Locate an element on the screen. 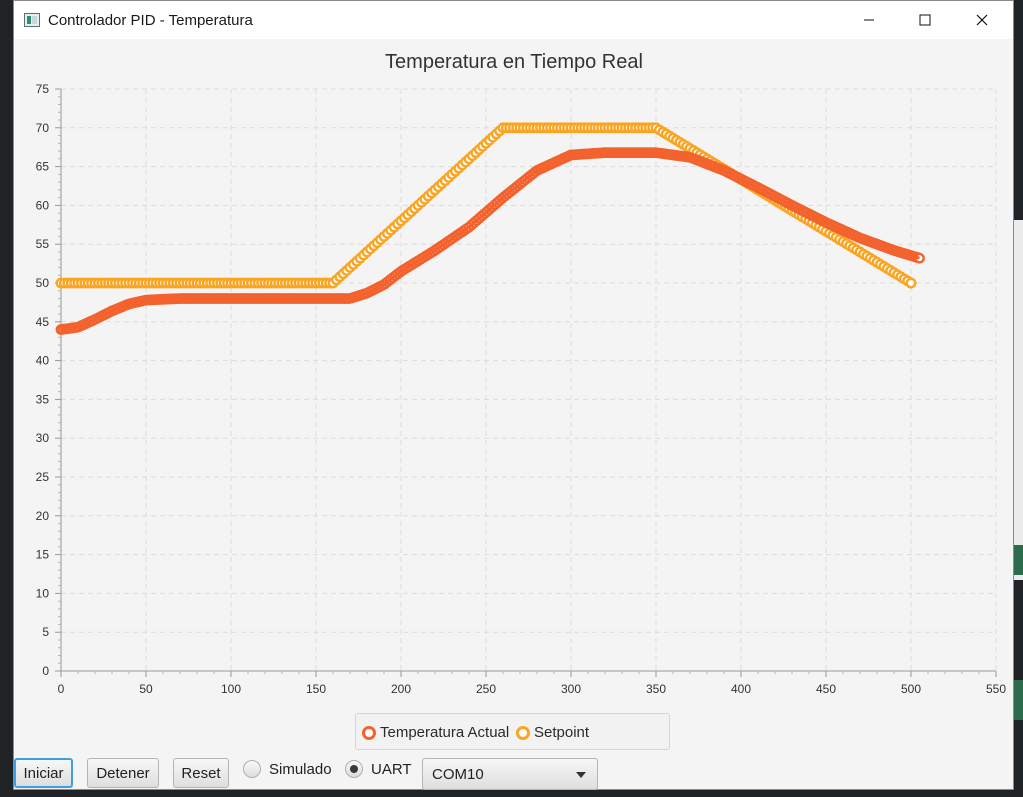  legend-item-setpoint: Setpoint is located at coordinates (552, 732).